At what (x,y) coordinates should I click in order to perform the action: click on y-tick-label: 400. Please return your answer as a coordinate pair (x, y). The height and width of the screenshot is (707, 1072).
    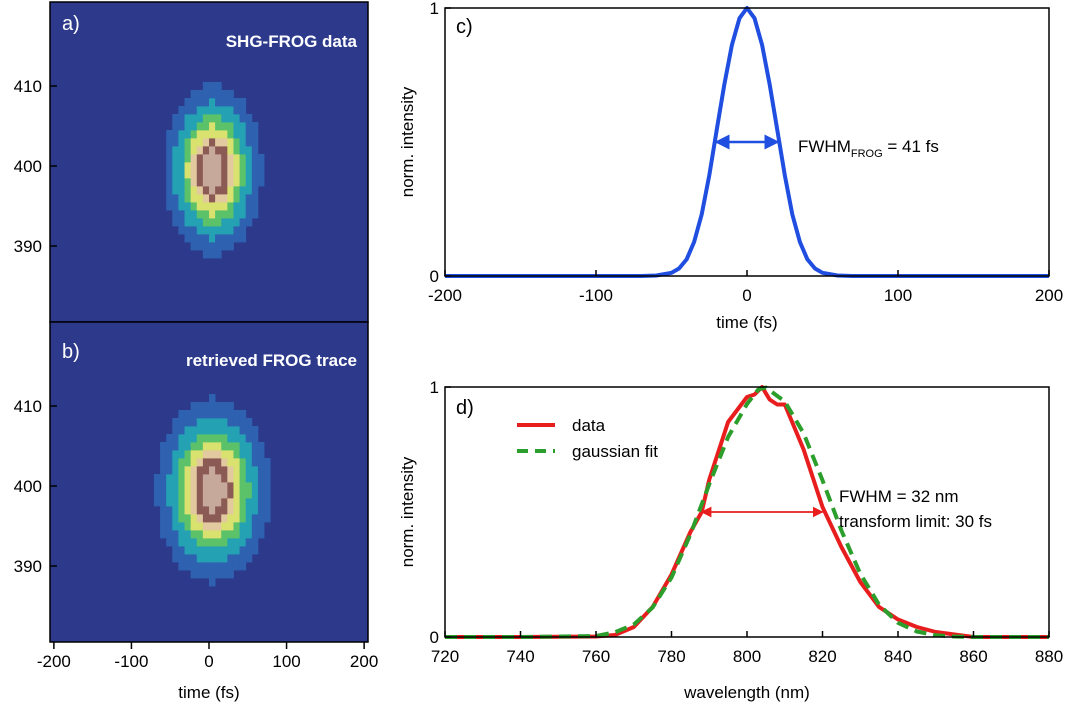
    Looking at the image, I should click on (28, 486).